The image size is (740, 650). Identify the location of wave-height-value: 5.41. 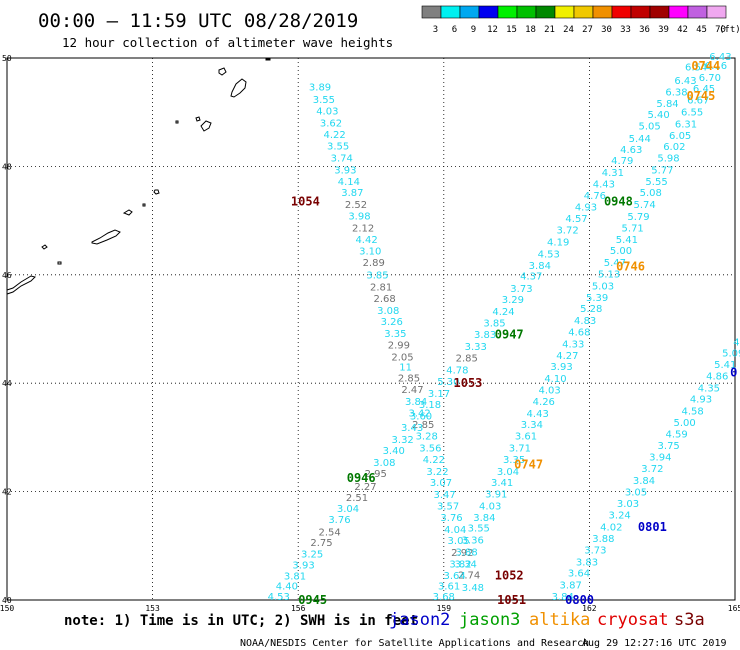
(627, 240).